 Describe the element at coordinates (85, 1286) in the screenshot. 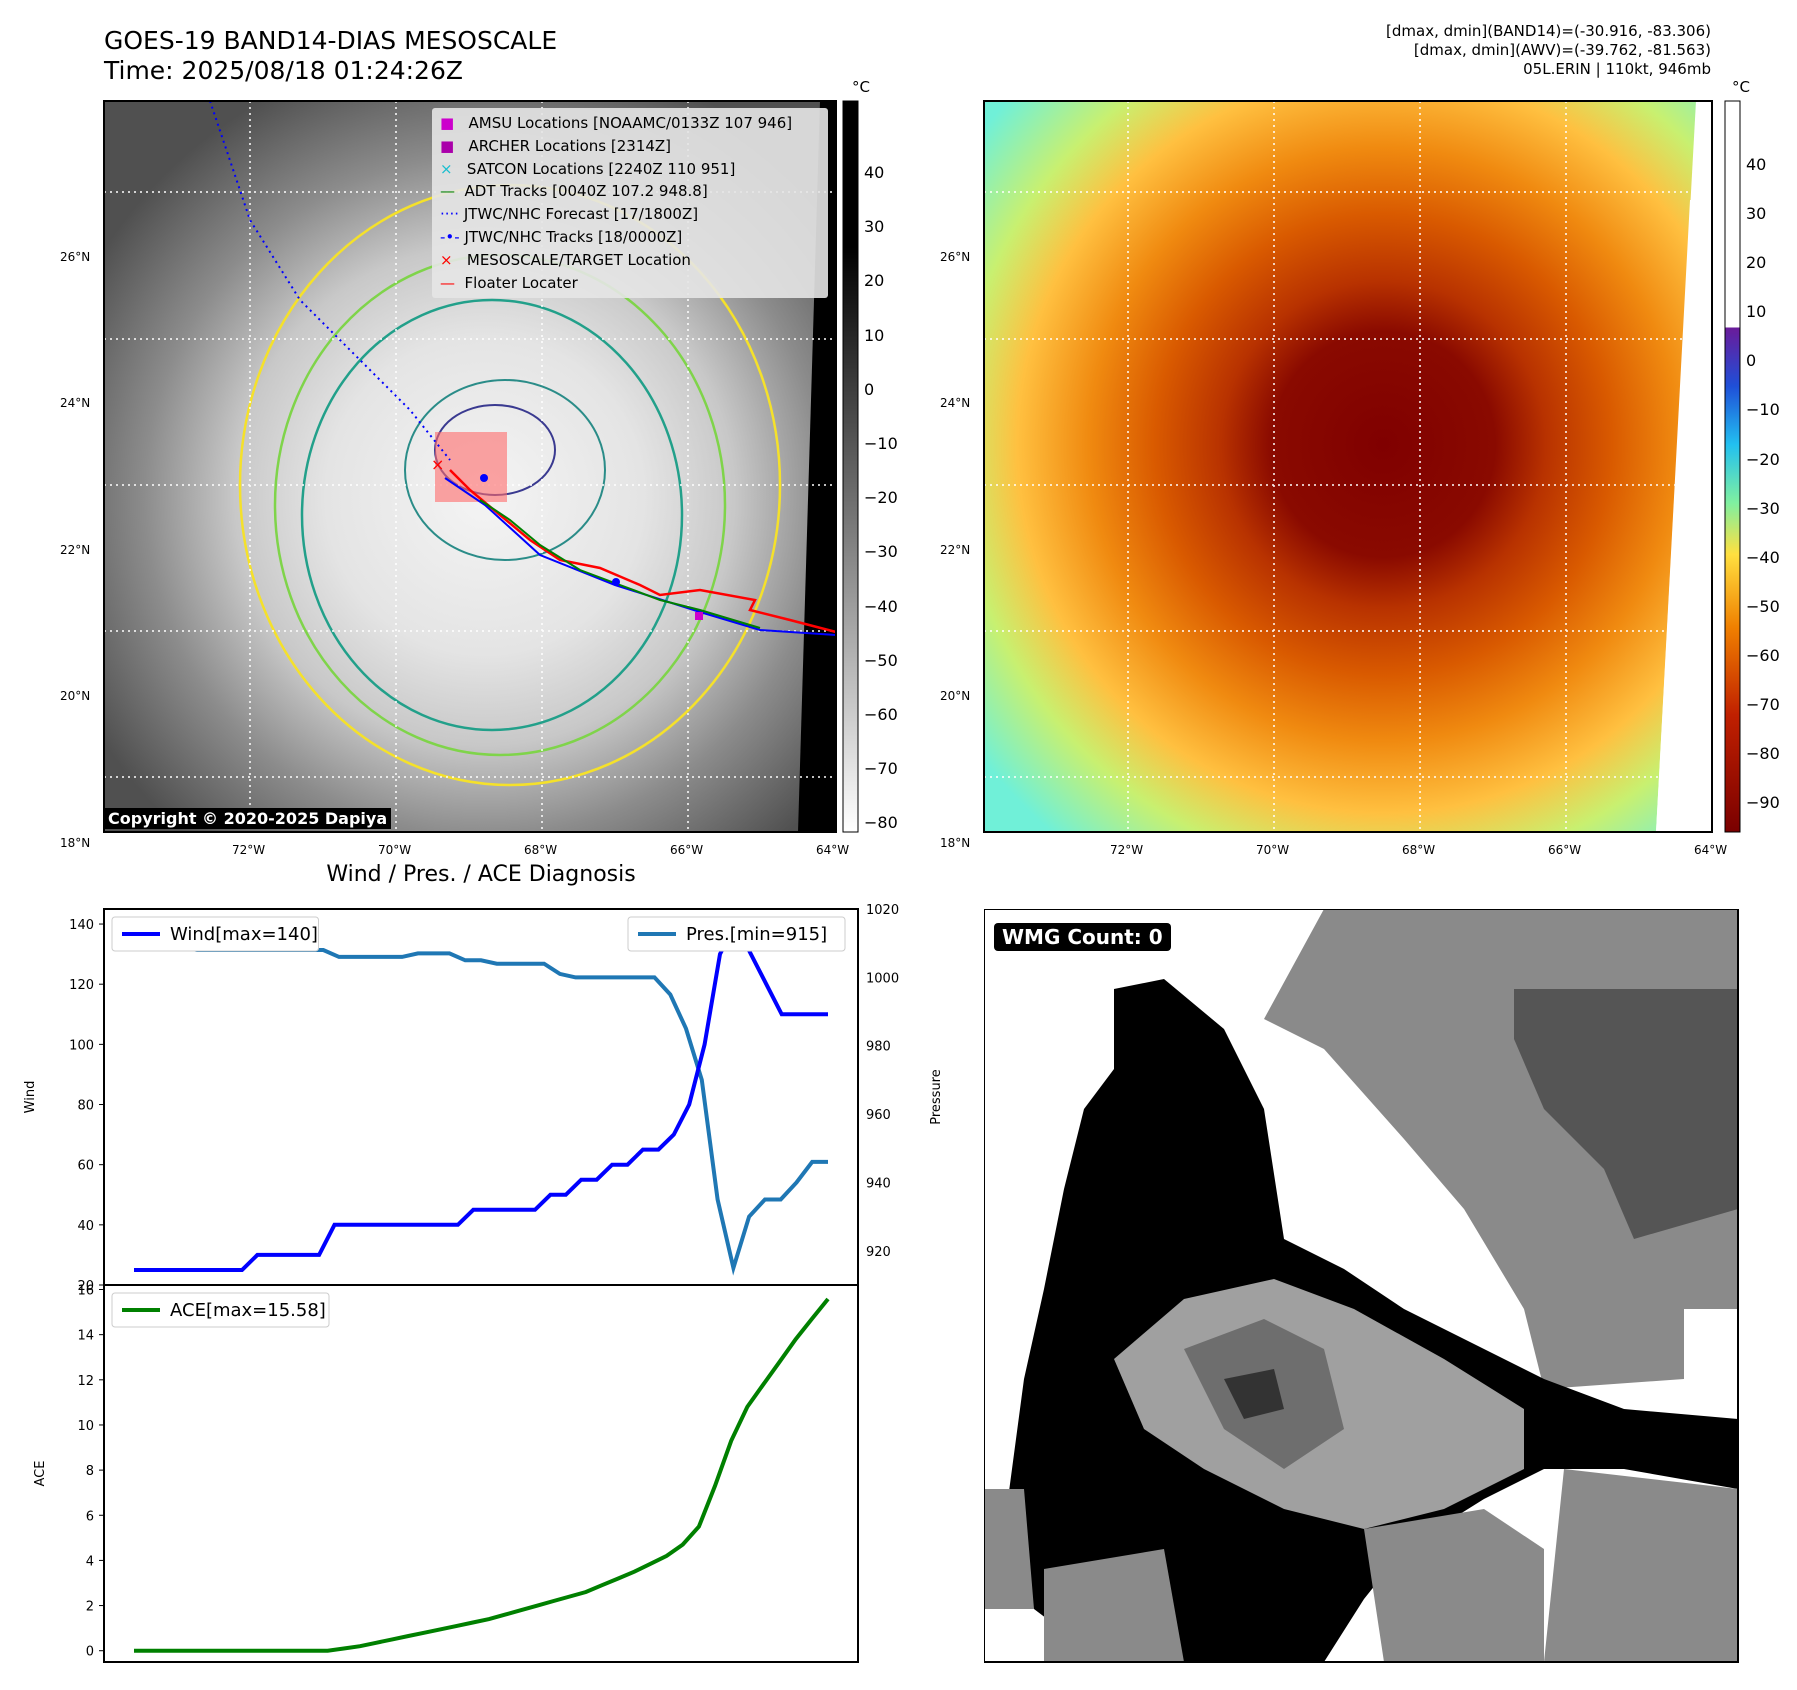

I see `wind-tick-label: 20` at that location.